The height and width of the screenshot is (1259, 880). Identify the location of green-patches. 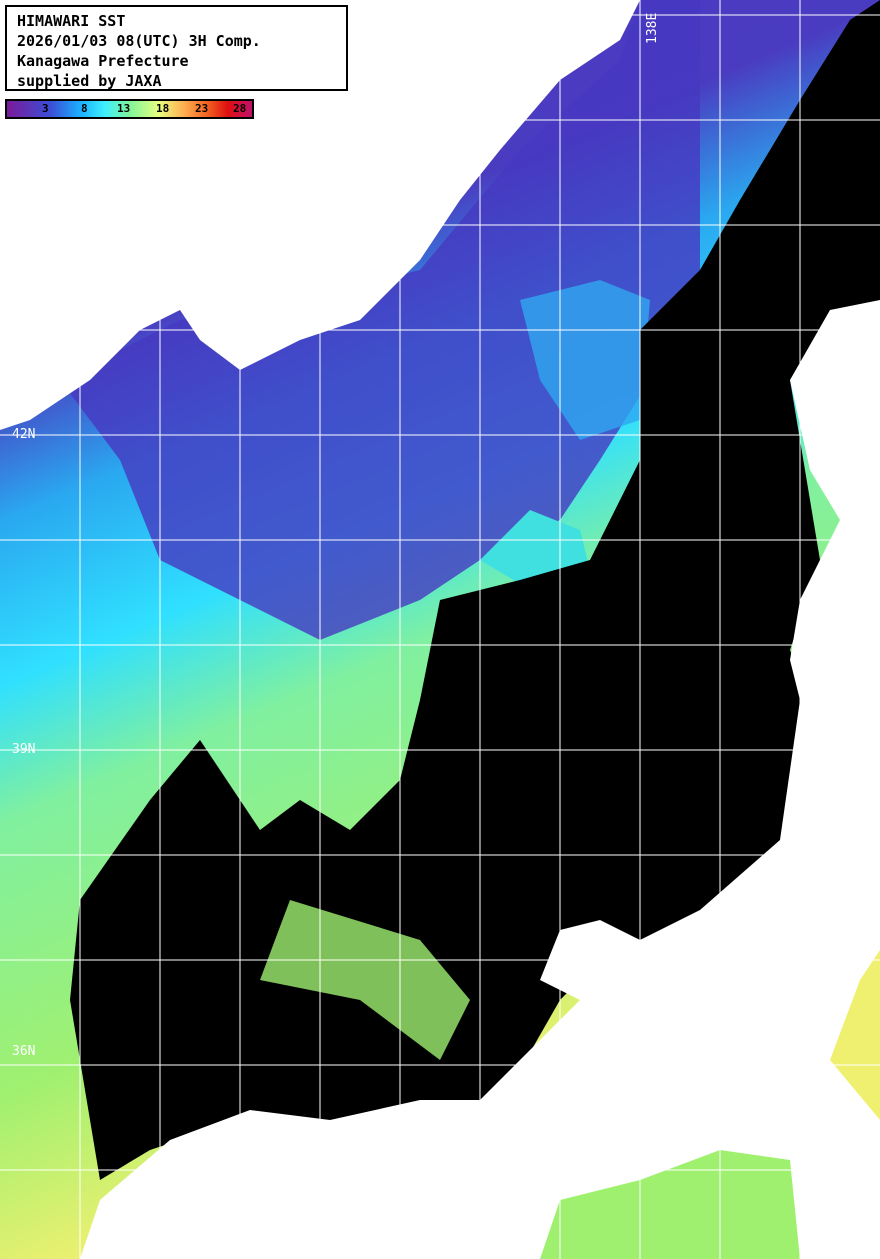
(365, 980).